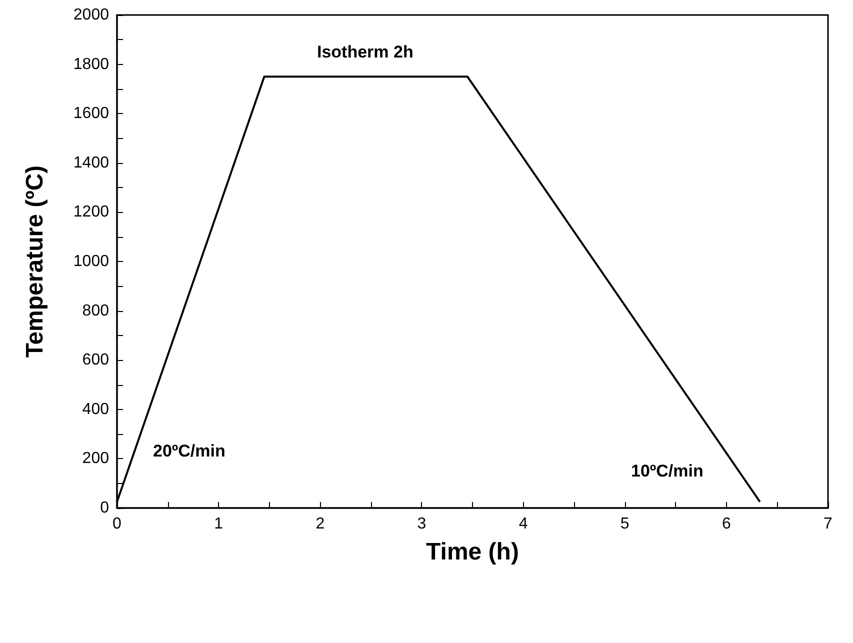 Image resolution: width=853 pixels, height=643 pixels. I want to click on y-tick-label: 400, so click(96, 409).